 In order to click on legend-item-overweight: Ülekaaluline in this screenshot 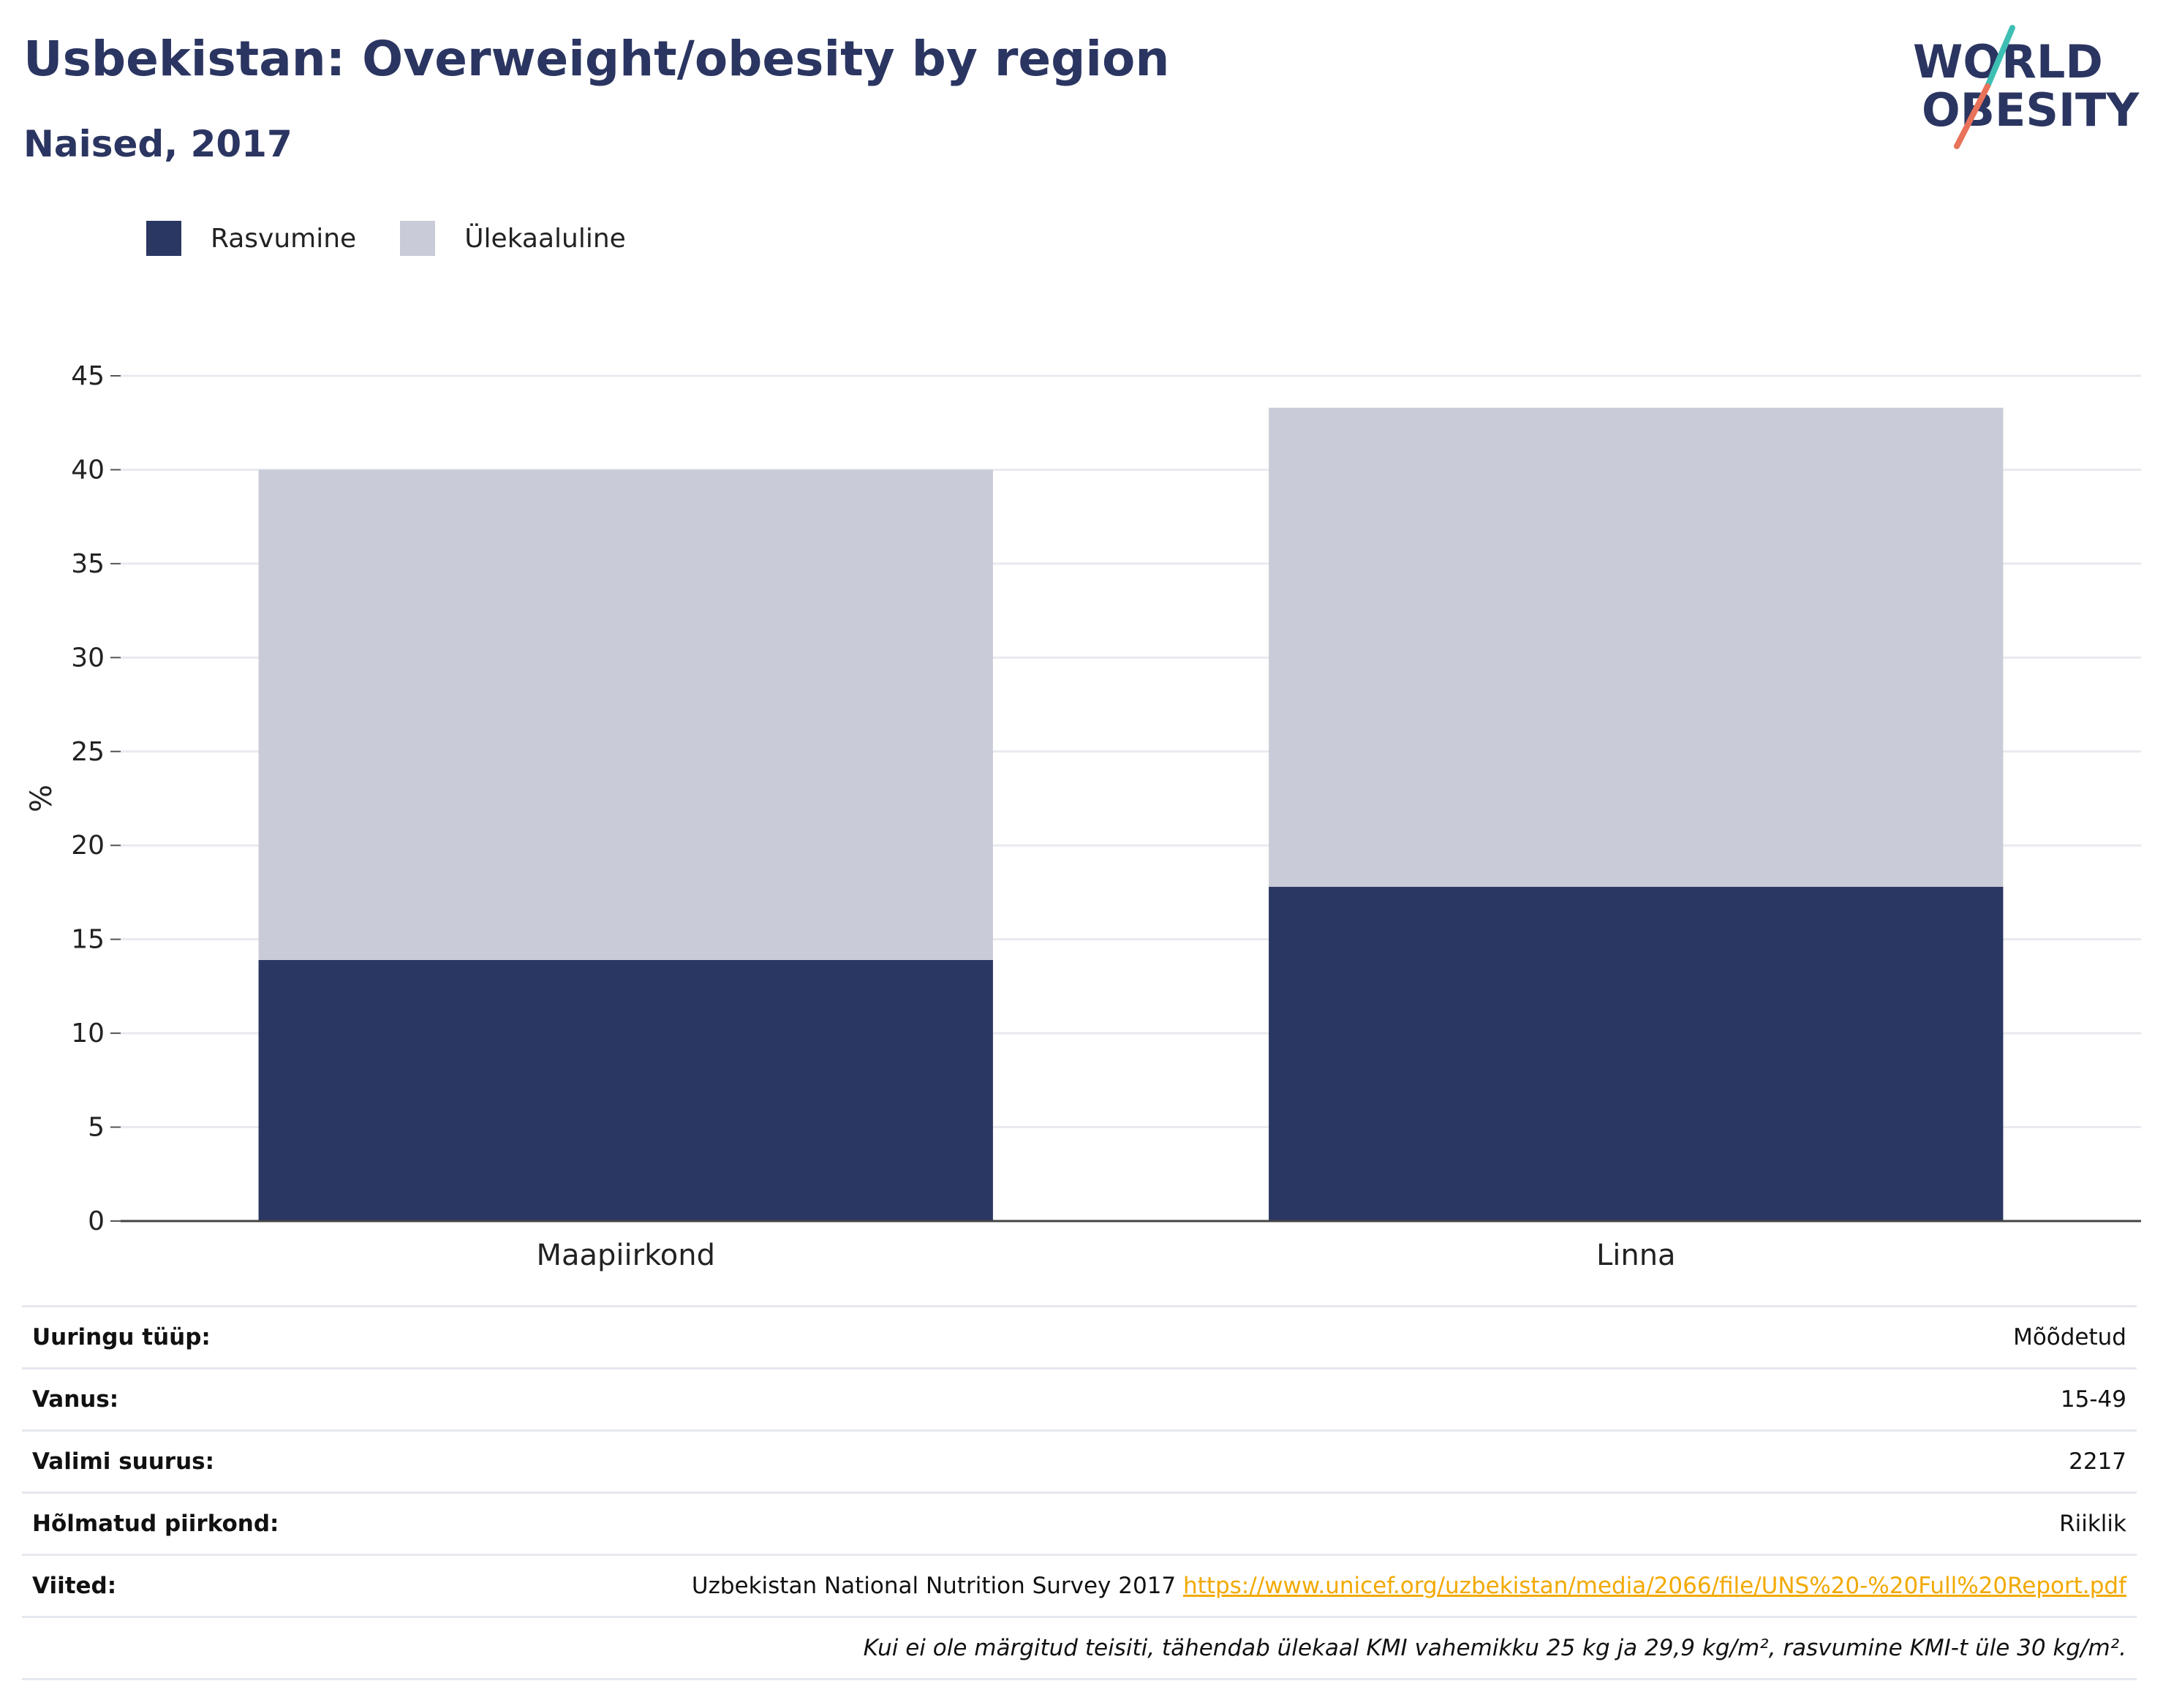, I will do `click(513, 238)`.